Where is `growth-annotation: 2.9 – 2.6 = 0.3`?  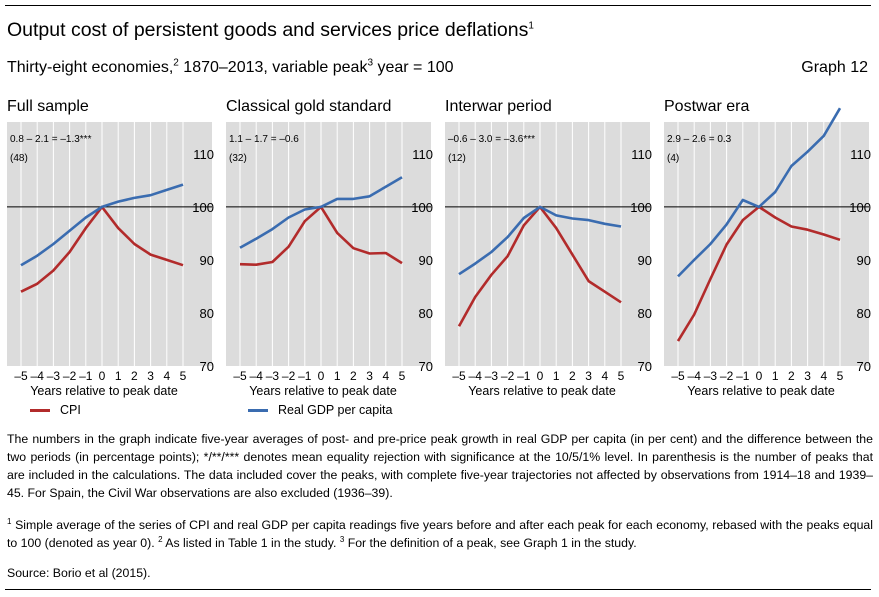
growth-annotation: 2.9 – 2.6 = 0.3 is located at coordinates (699, 139).